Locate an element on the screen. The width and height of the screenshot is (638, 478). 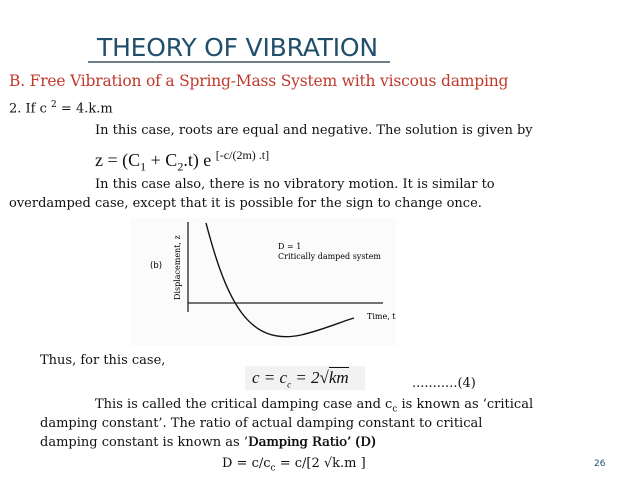
dr-sub: c is located at coordinates (273, 468).